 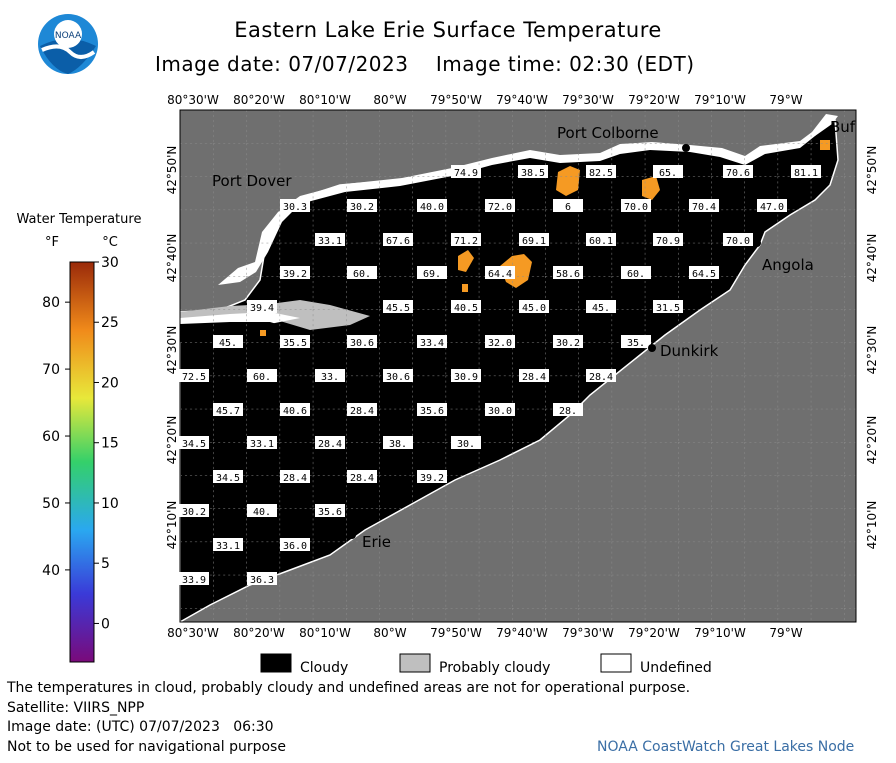 I want to click on place-port-dover: Port Dover, so click(x=252, y=181).